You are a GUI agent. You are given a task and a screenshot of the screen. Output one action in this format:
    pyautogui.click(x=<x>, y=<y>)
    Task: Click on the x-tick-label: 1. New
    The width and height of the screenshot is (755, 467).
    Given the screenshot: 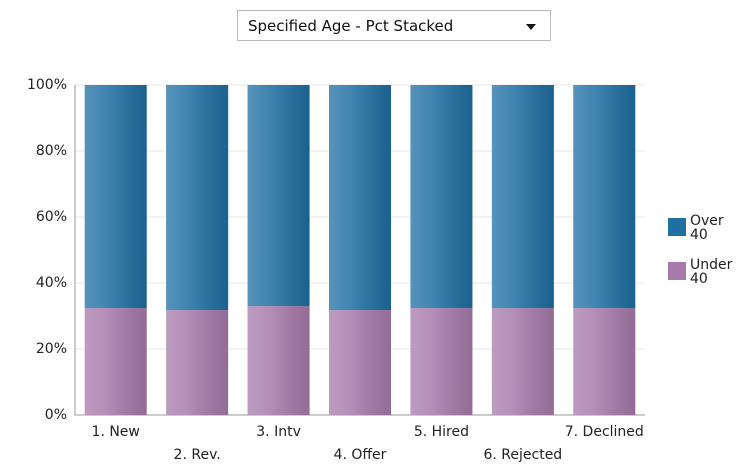 What is the action you would take?
    pyautogui.click(x=116, y=432)
    